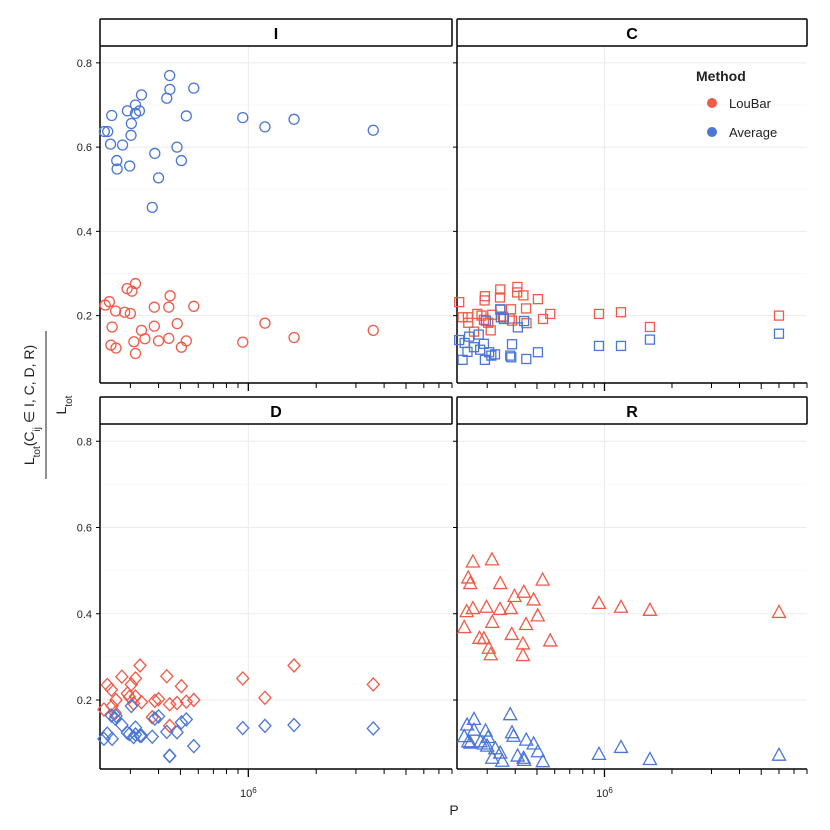  I want to click on y-tick-label: 0.2, so click(84, 317).